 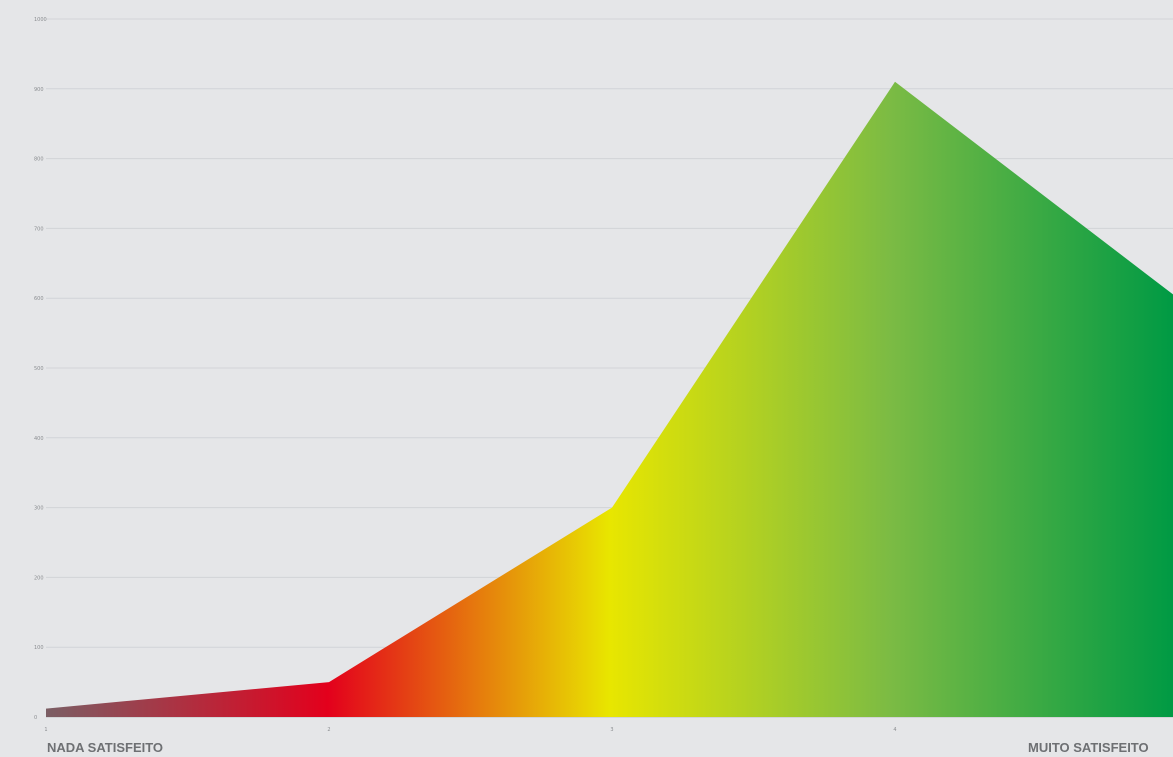 What do you see at coordinates (35, 718) in the screenshot?
I see `y-tick-label: 0` at bounding box center [35, 718].